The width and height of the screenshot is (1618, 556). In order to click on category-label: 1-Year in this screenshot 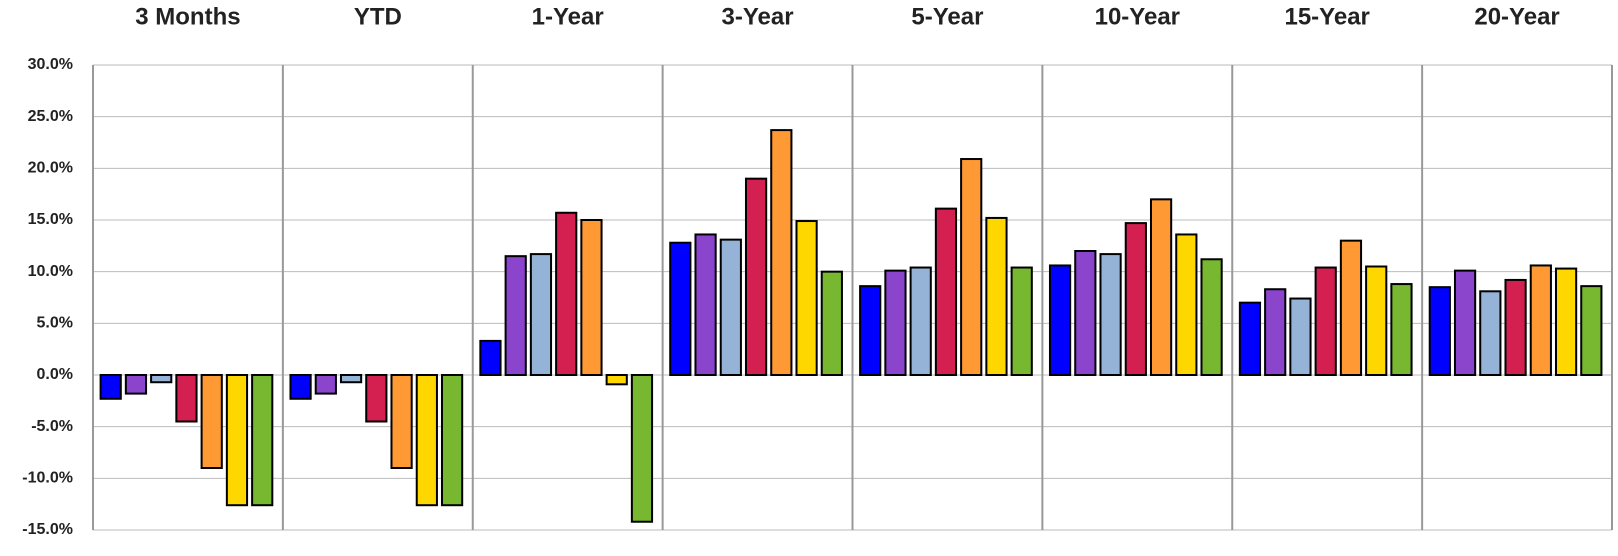, I will do `click(568, 16)`.